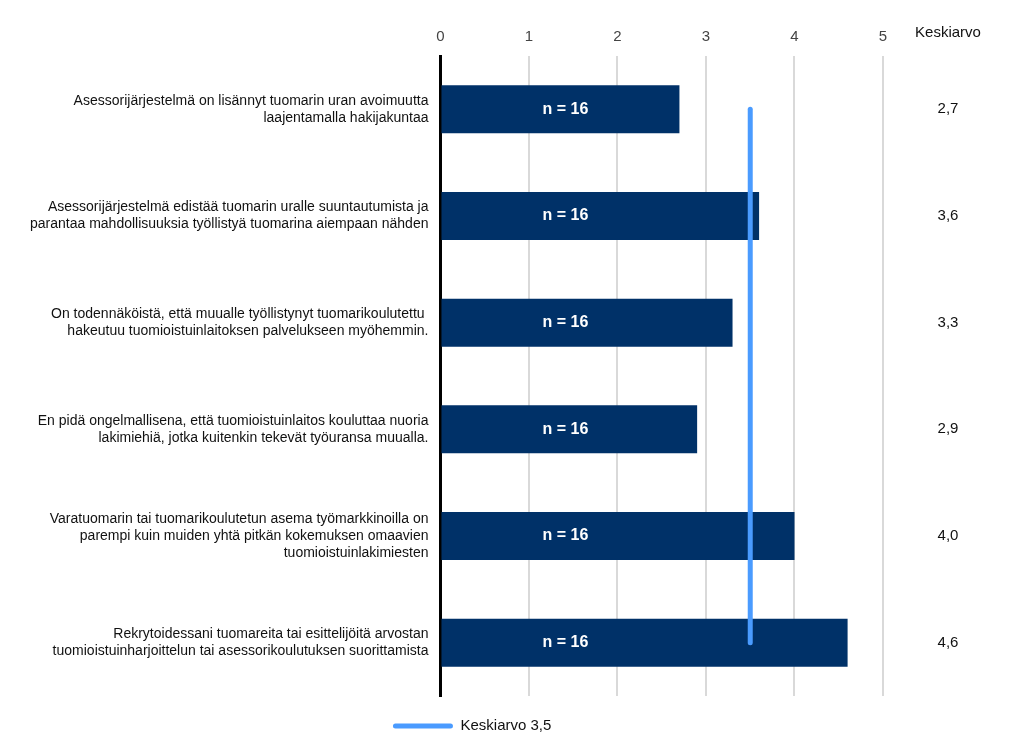  I want to click on data-label: 4,0, so click(948, 535).